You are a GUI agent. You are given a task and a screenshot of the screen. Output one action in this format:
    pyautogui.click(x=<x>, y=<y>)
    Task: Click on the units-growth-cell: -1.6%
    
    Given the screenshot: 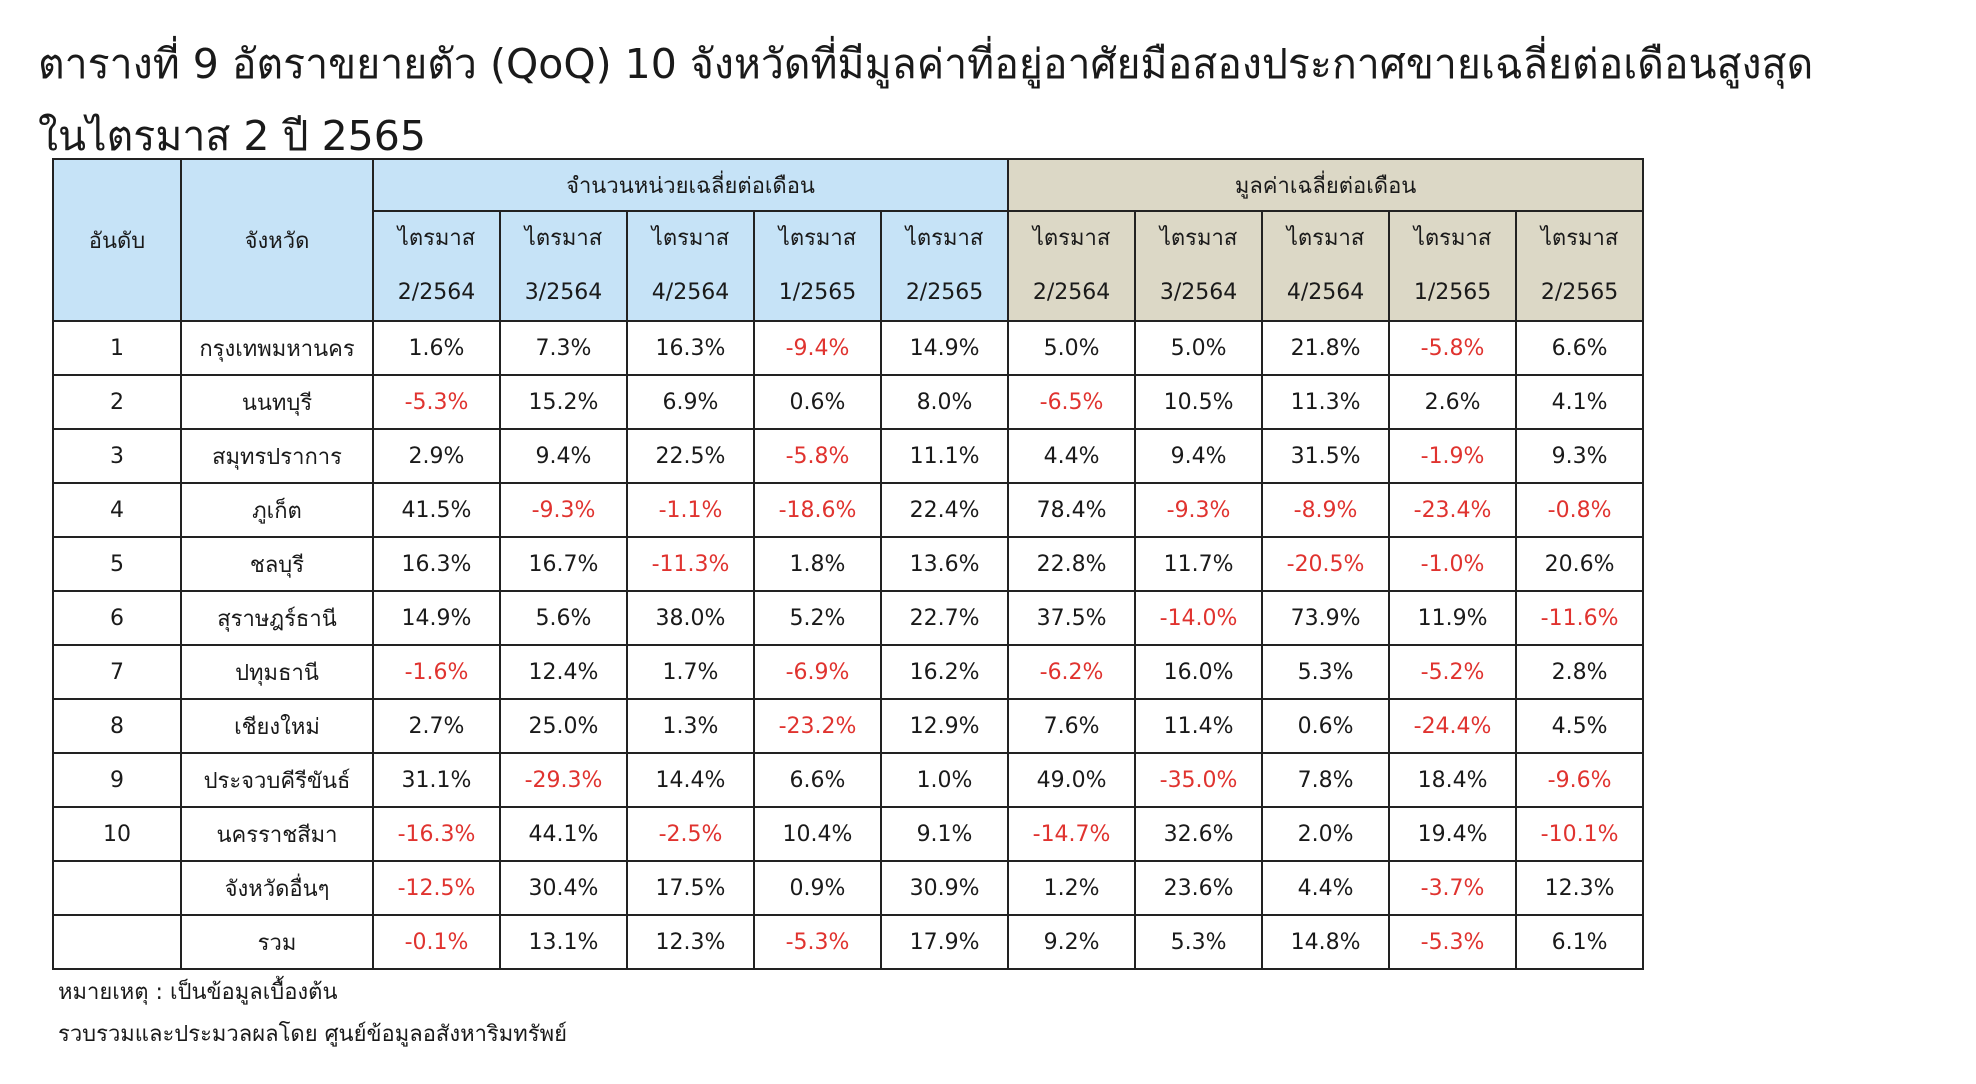 What is the action you would take?
    pyautogui.click(x=436, y=672)
    